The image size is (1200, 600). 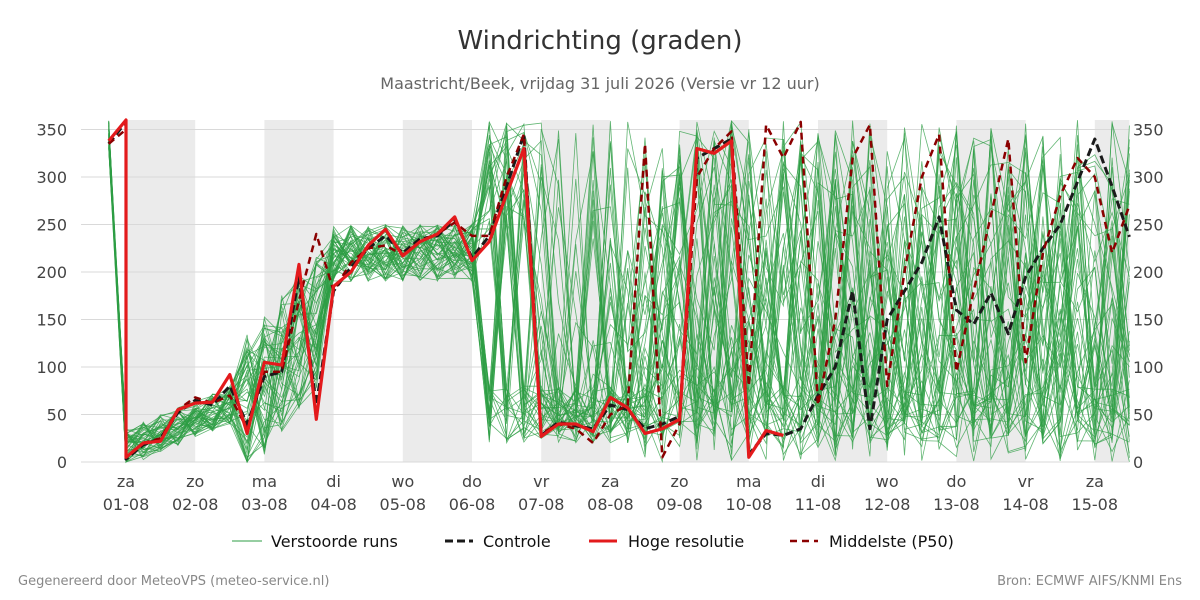 What do you see at coordinates (1148, 320) in the screenshot?
I see `y-tick-right-150: 150` at bounding box center [1148, 320].